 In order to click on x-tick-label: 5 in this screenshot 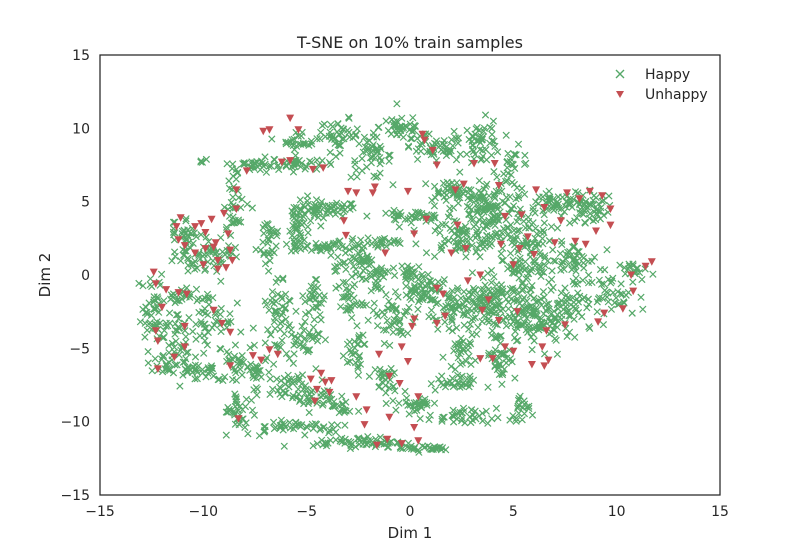, I will do `click(513, 512)`.